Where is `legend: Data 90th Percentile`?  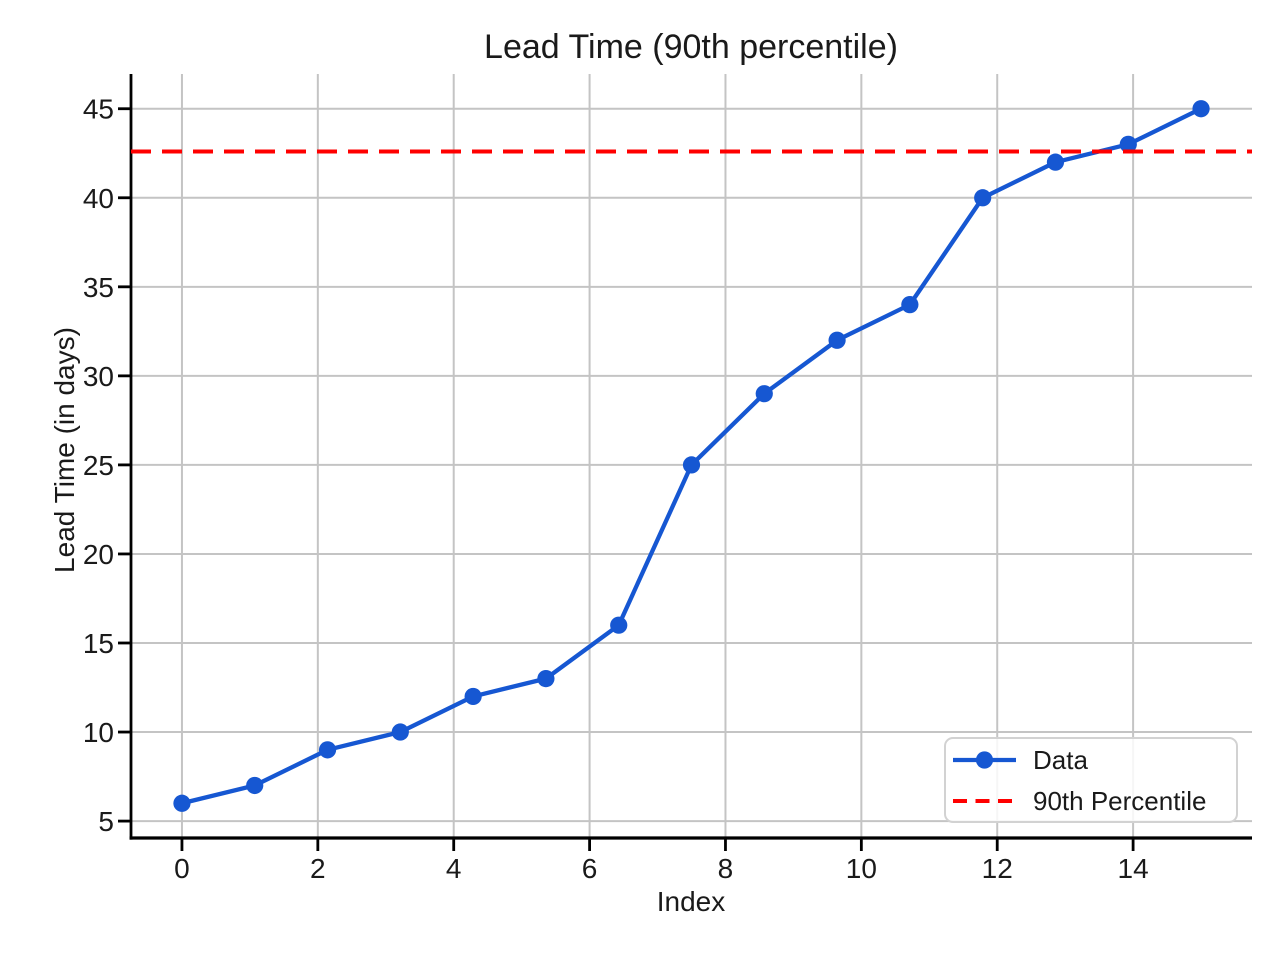
legend: Data 90th Percentile is located at coordinates (1091, 780).